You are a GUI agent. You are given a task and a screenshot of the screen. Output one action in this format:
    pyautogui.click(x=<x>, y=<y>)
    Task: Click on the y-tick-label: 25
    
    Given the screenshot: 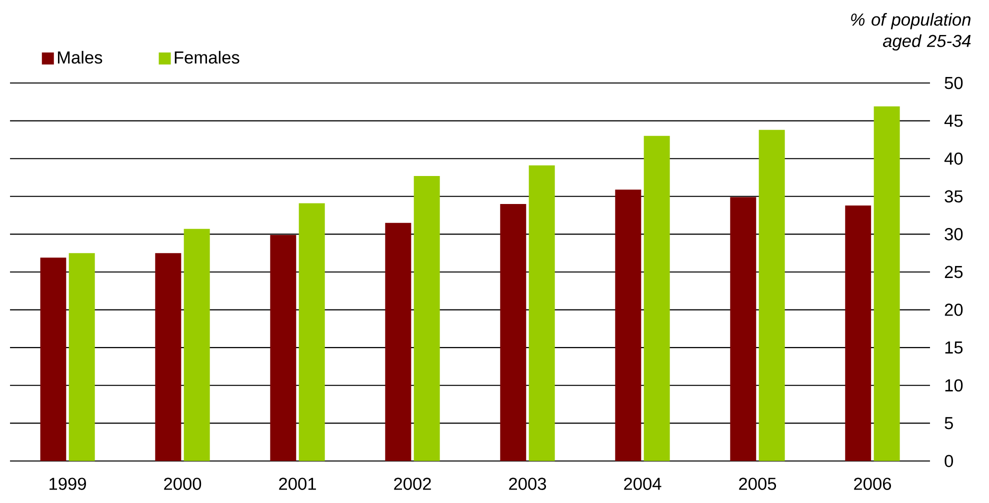 What is the action you would take?
    pyautogui.click(x=953, y=272)
    